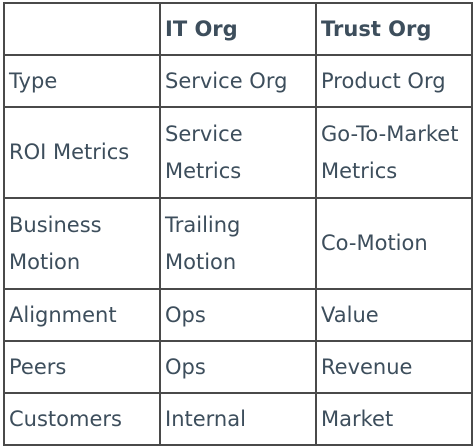 Image resolution: width=474 pixels, height=446 pixels. What do you see at coordinates (367, 366) in the screenshot?
I see `trust-org-value: Revenue` at bounding box center [367, 366].